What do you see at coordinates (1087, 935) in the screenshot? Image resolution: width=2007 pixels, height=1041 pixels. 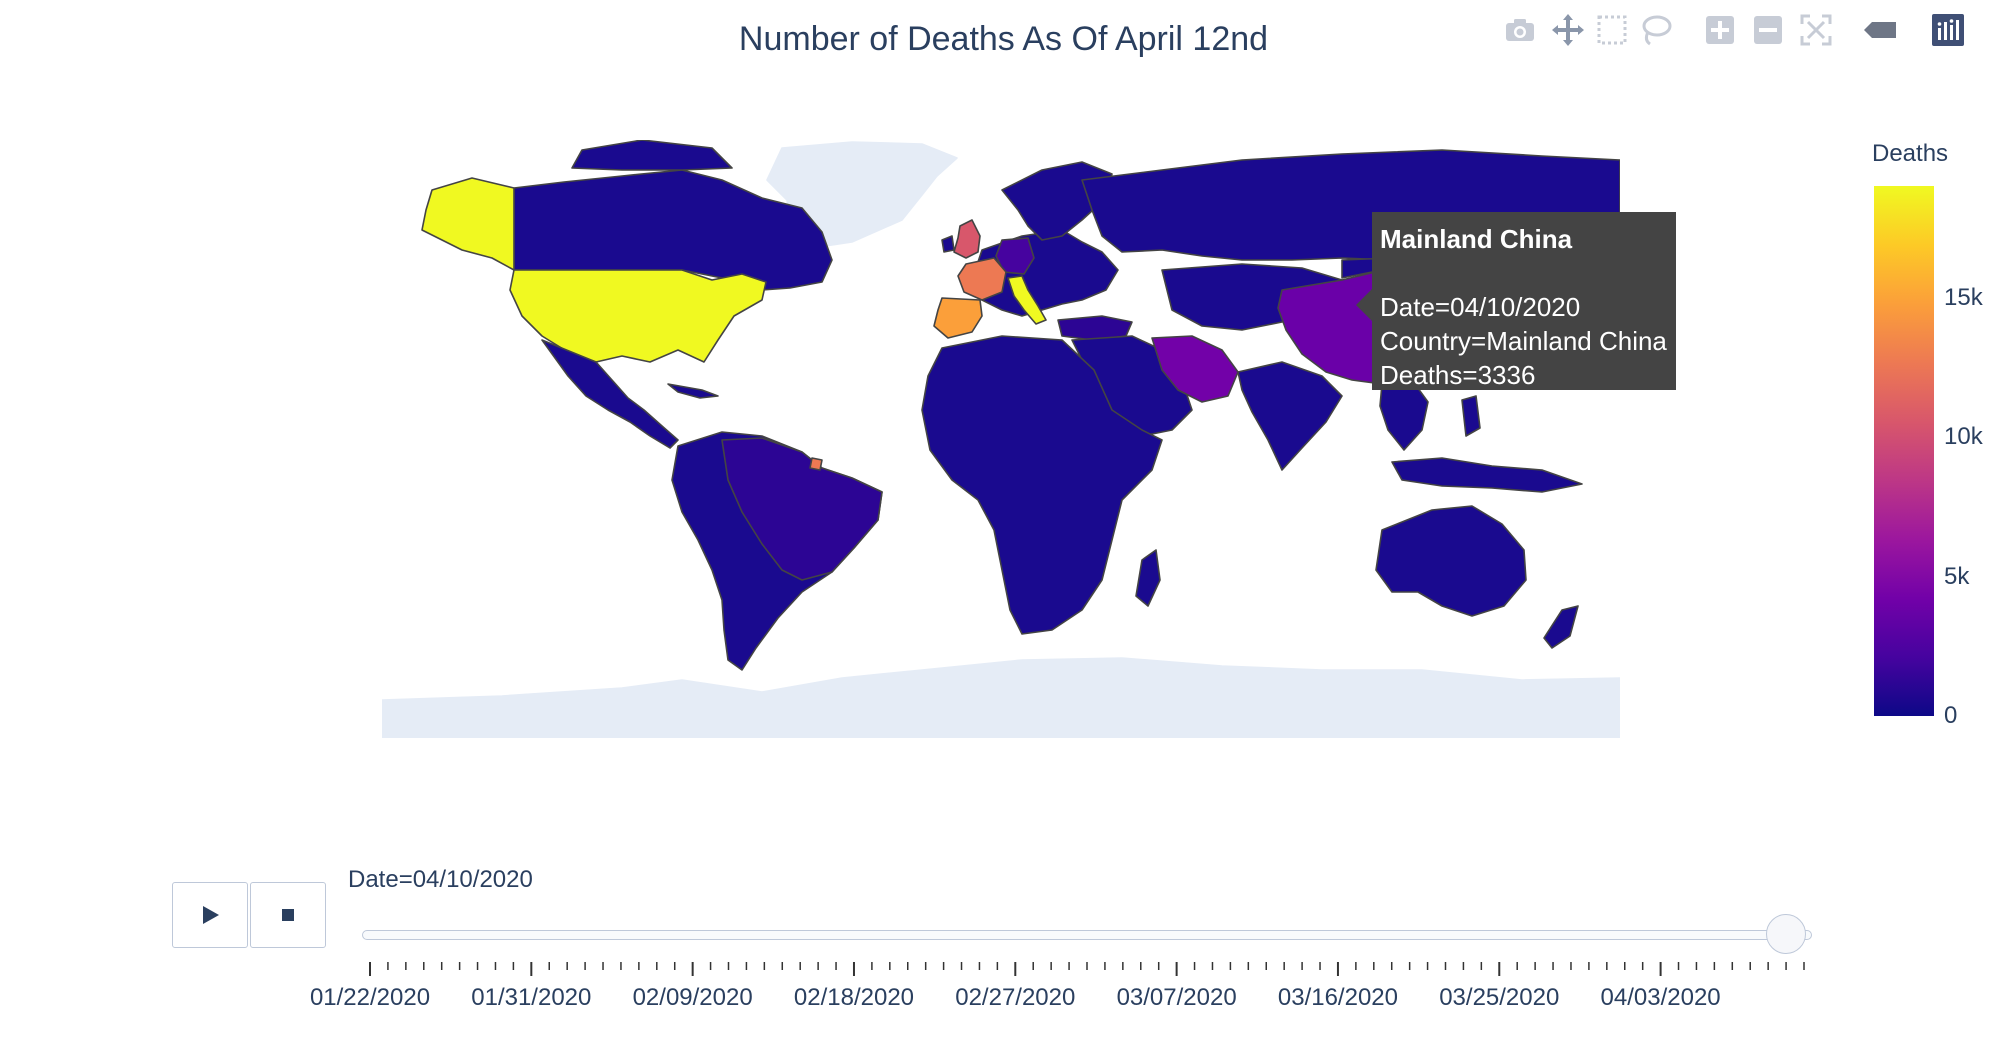 I see `slider-rail` at bounding box center [1087, 935].